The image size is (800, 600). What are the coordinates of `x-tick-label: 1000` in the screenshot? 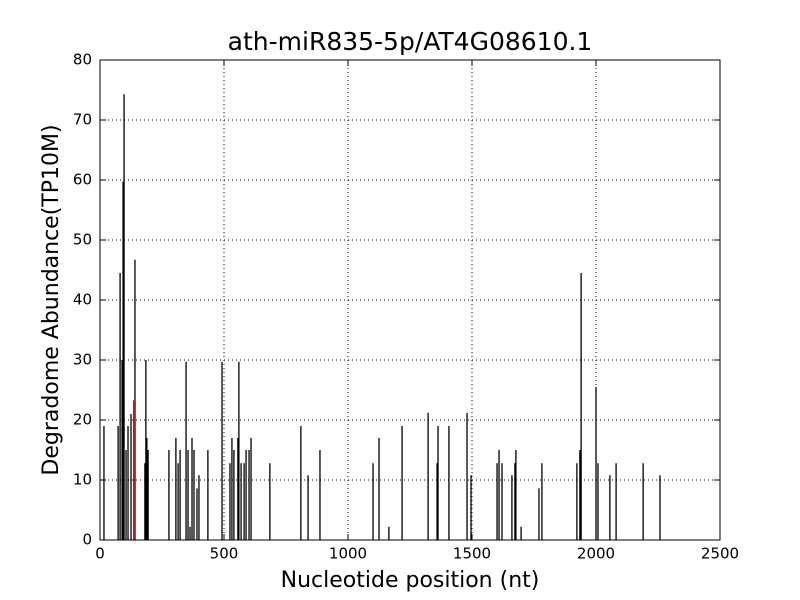 It's located at (348, 554).